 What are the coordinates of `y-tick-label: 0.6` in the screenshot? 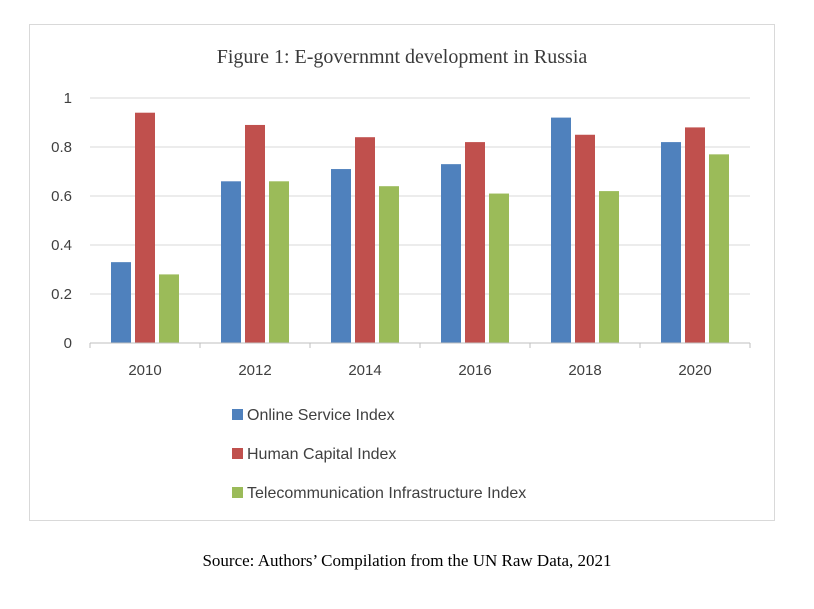 It's located at (61, 196).